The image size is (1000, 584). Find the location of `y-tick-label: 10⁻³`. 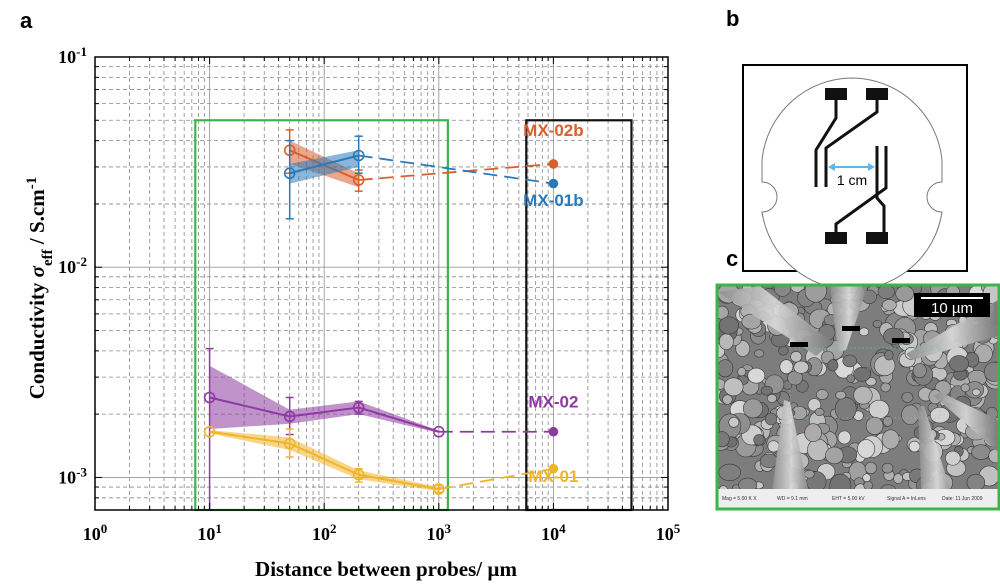

y-tick-label: 10⁻³ is located at coordinates (72, 476).